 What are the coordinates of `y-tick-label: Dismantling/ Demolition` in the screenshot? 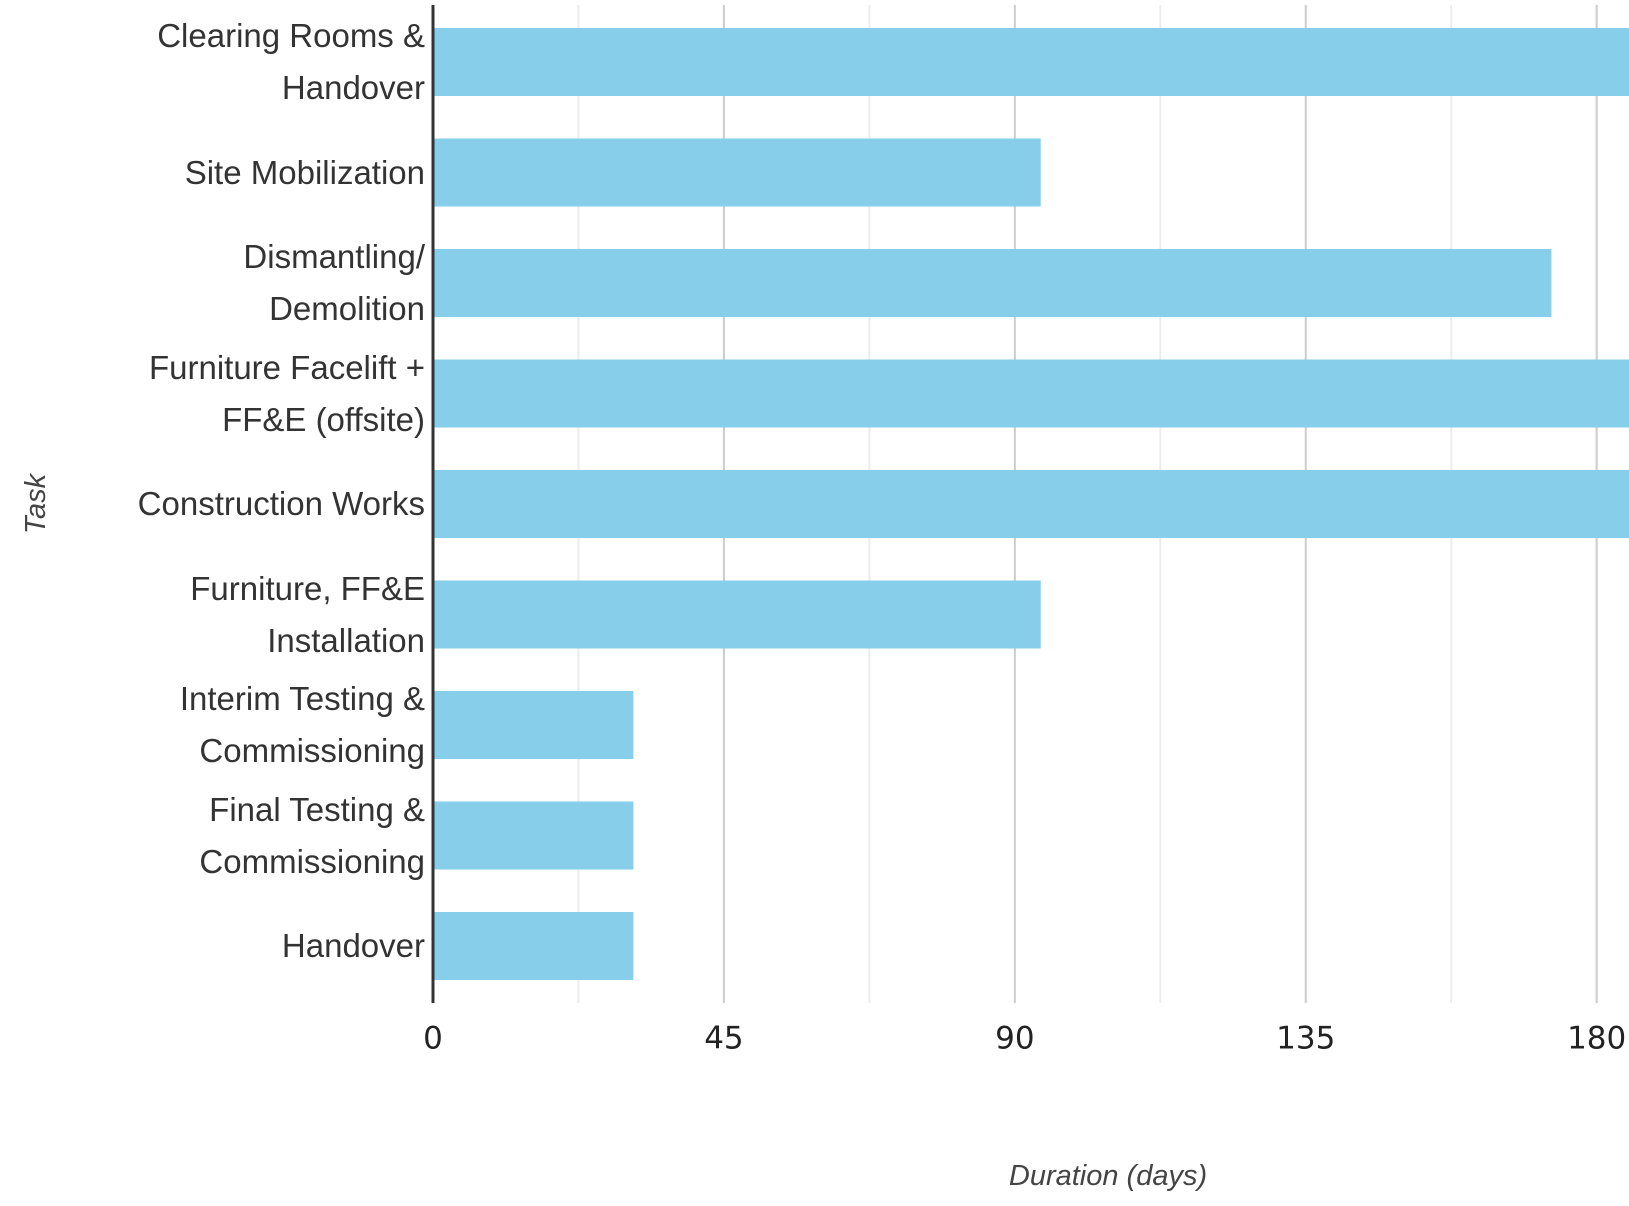 It's located at (334, 282).